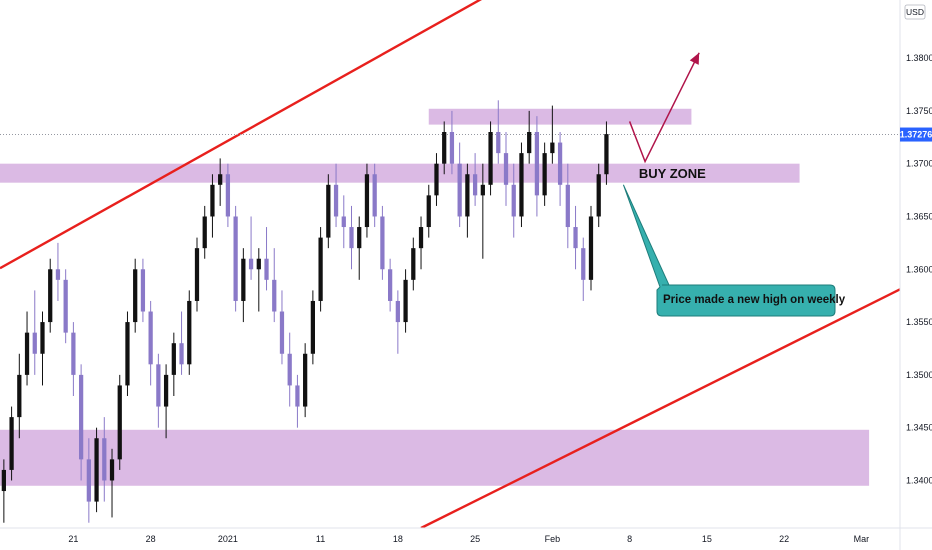 This screenshot has height=550, width=932. What do you see at coordinates (919, 164) in the screenshot?
I see `y-tick-label: 1.37000` at bounding box center [919, 164].